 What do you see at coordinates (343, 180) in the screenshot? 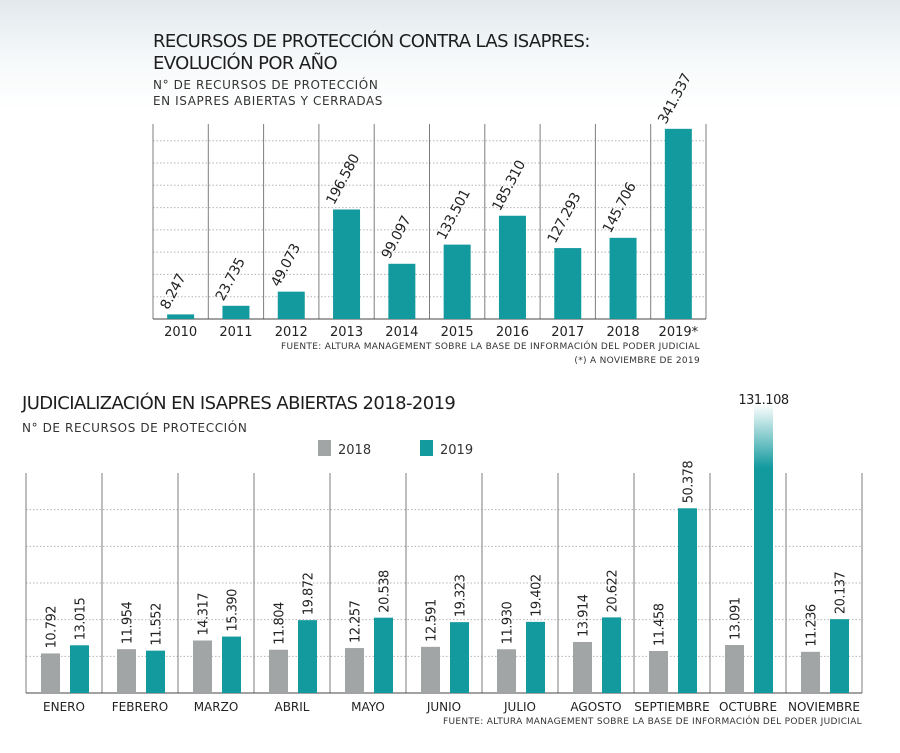
I see `chart1-value-label: 196.580` at bounding box center [343, 180].